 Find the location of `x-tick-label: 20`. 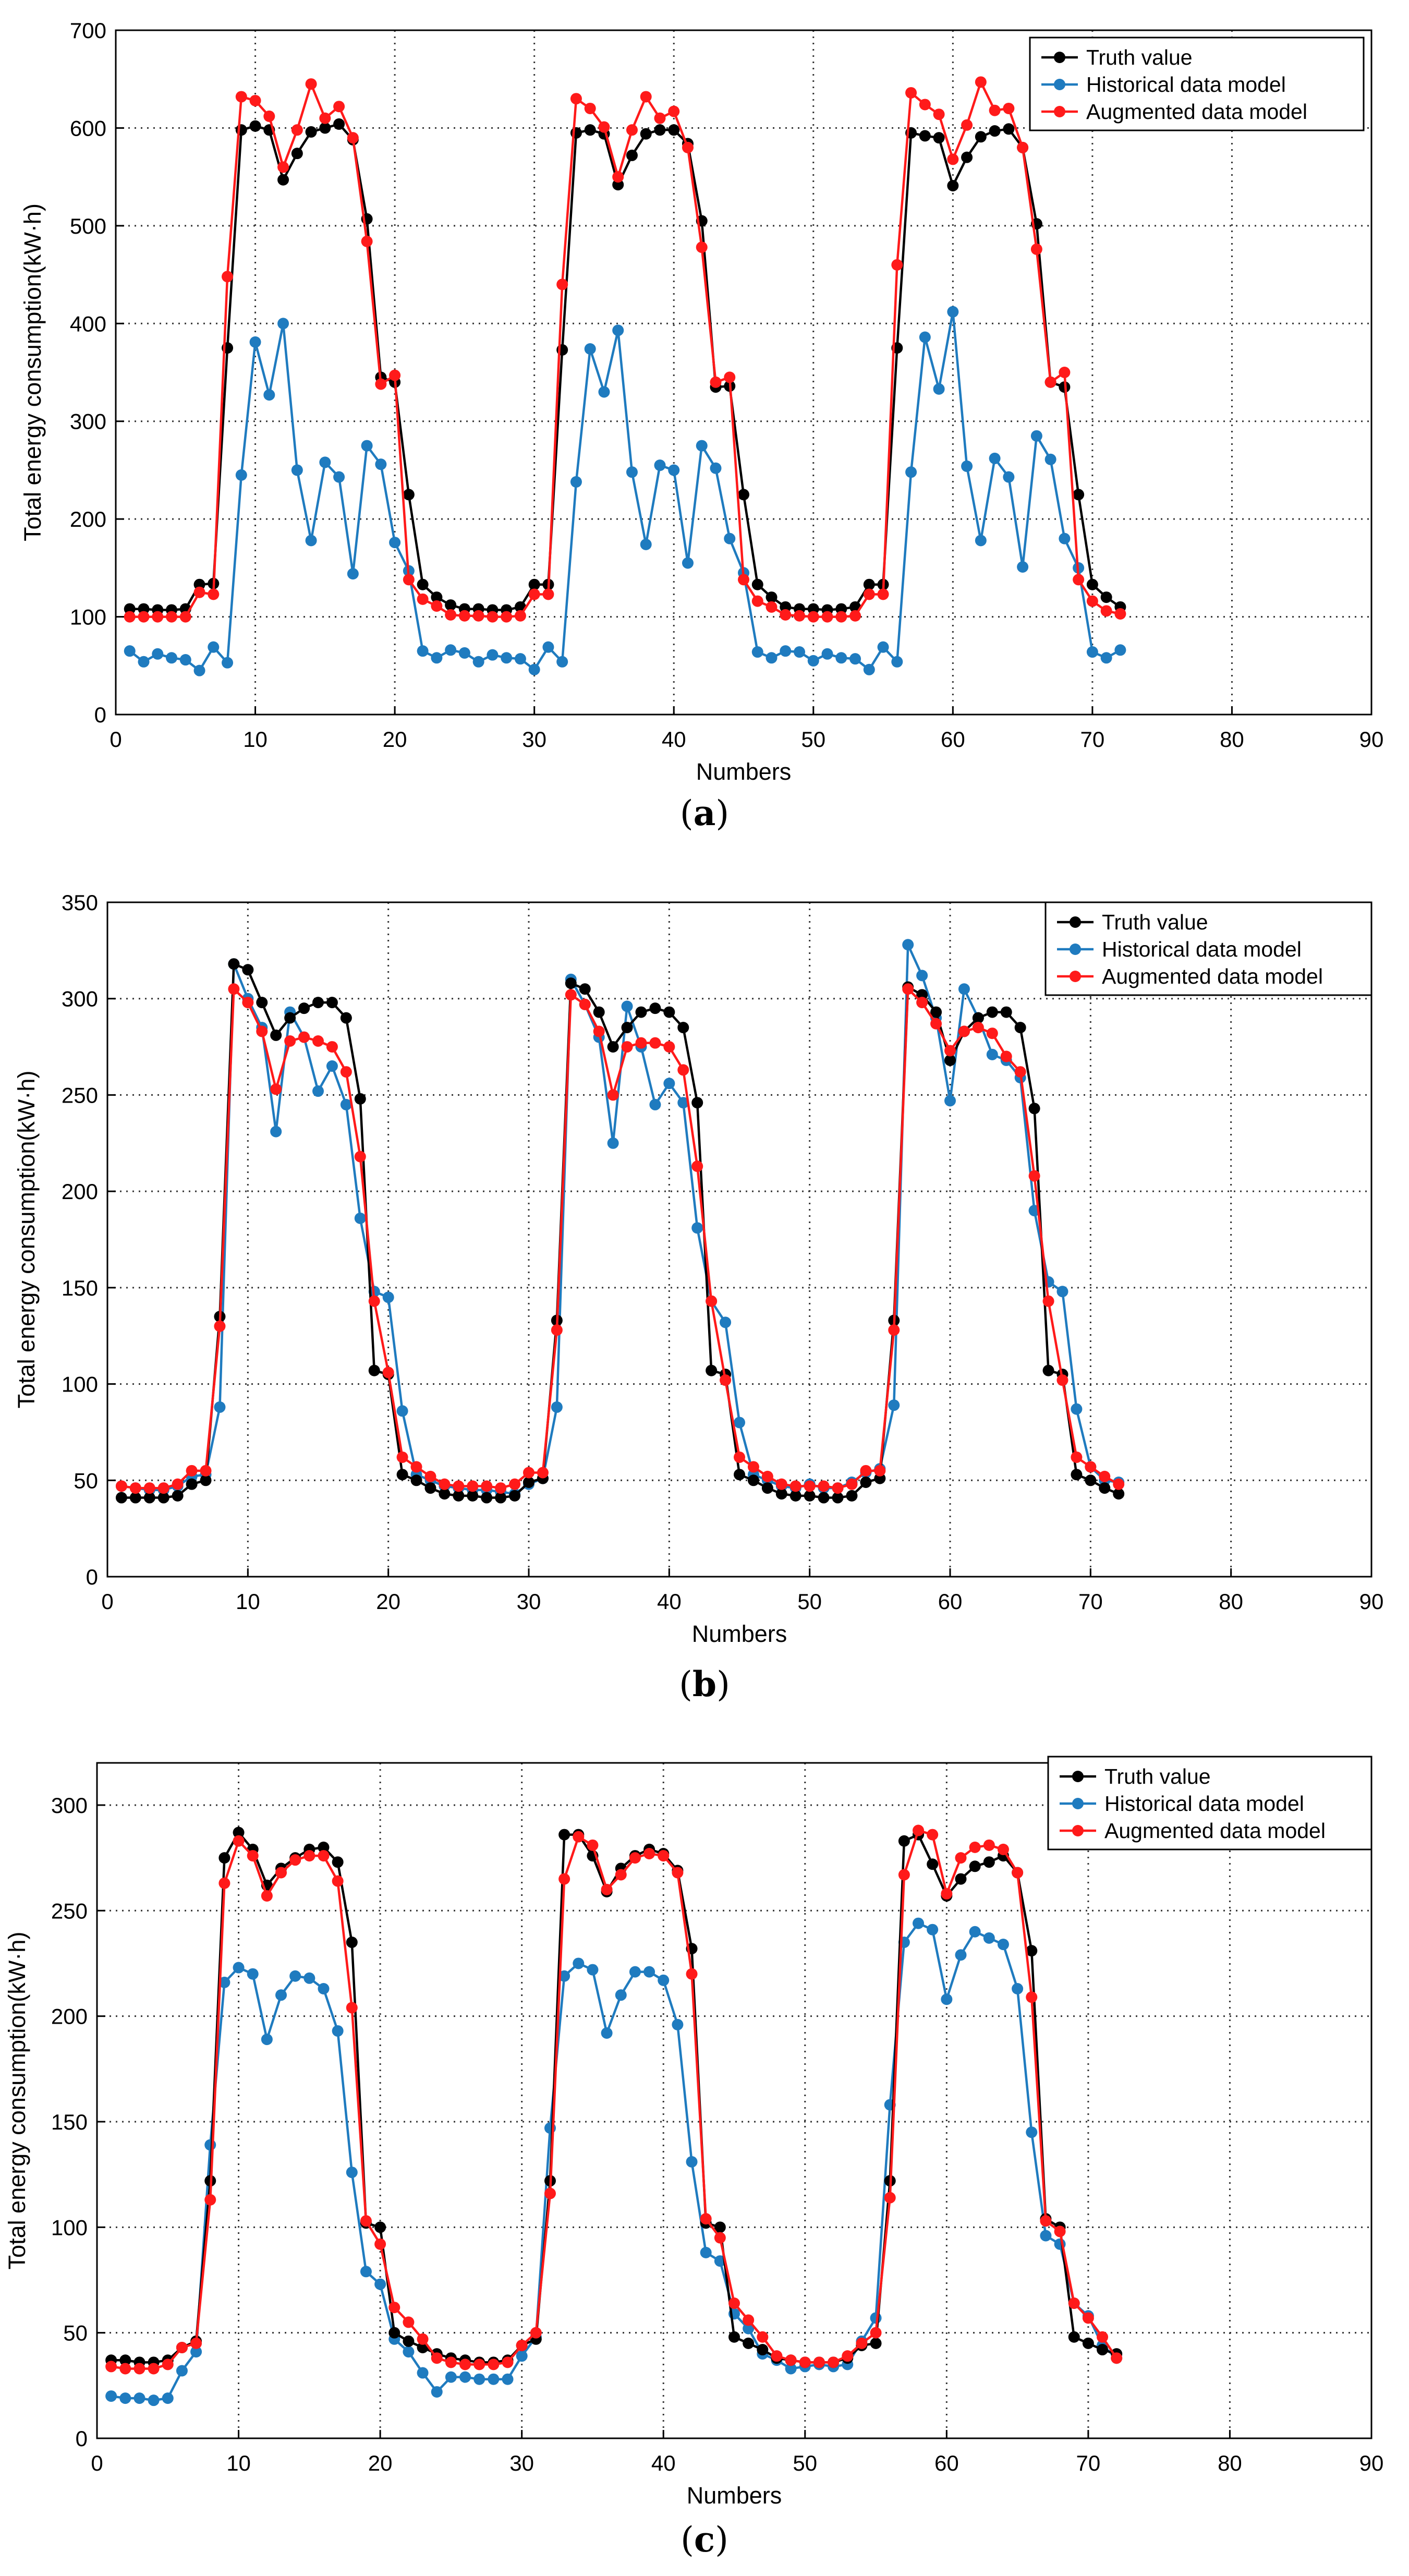

x-tick-label: 20 is located at coordinates (380, 2463).